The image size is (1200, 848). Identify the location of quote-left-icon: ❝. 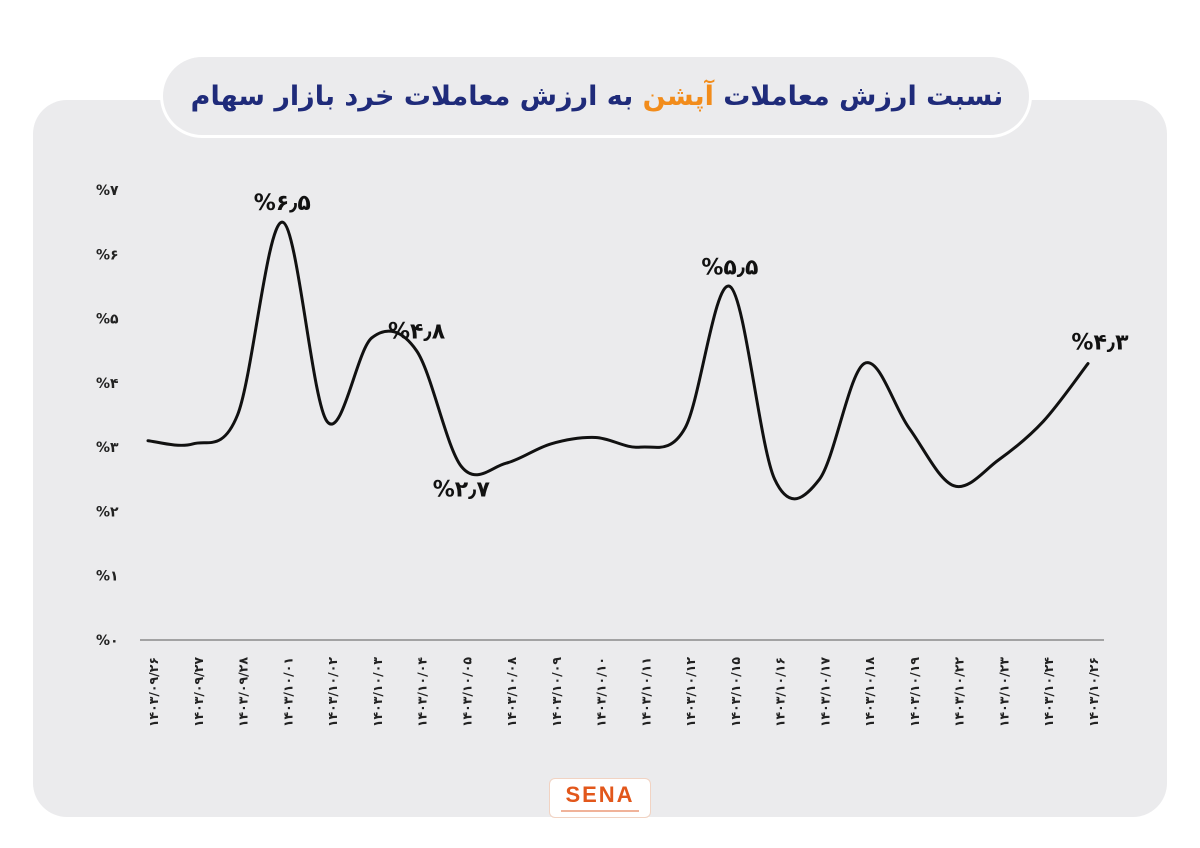
(1004, 99).